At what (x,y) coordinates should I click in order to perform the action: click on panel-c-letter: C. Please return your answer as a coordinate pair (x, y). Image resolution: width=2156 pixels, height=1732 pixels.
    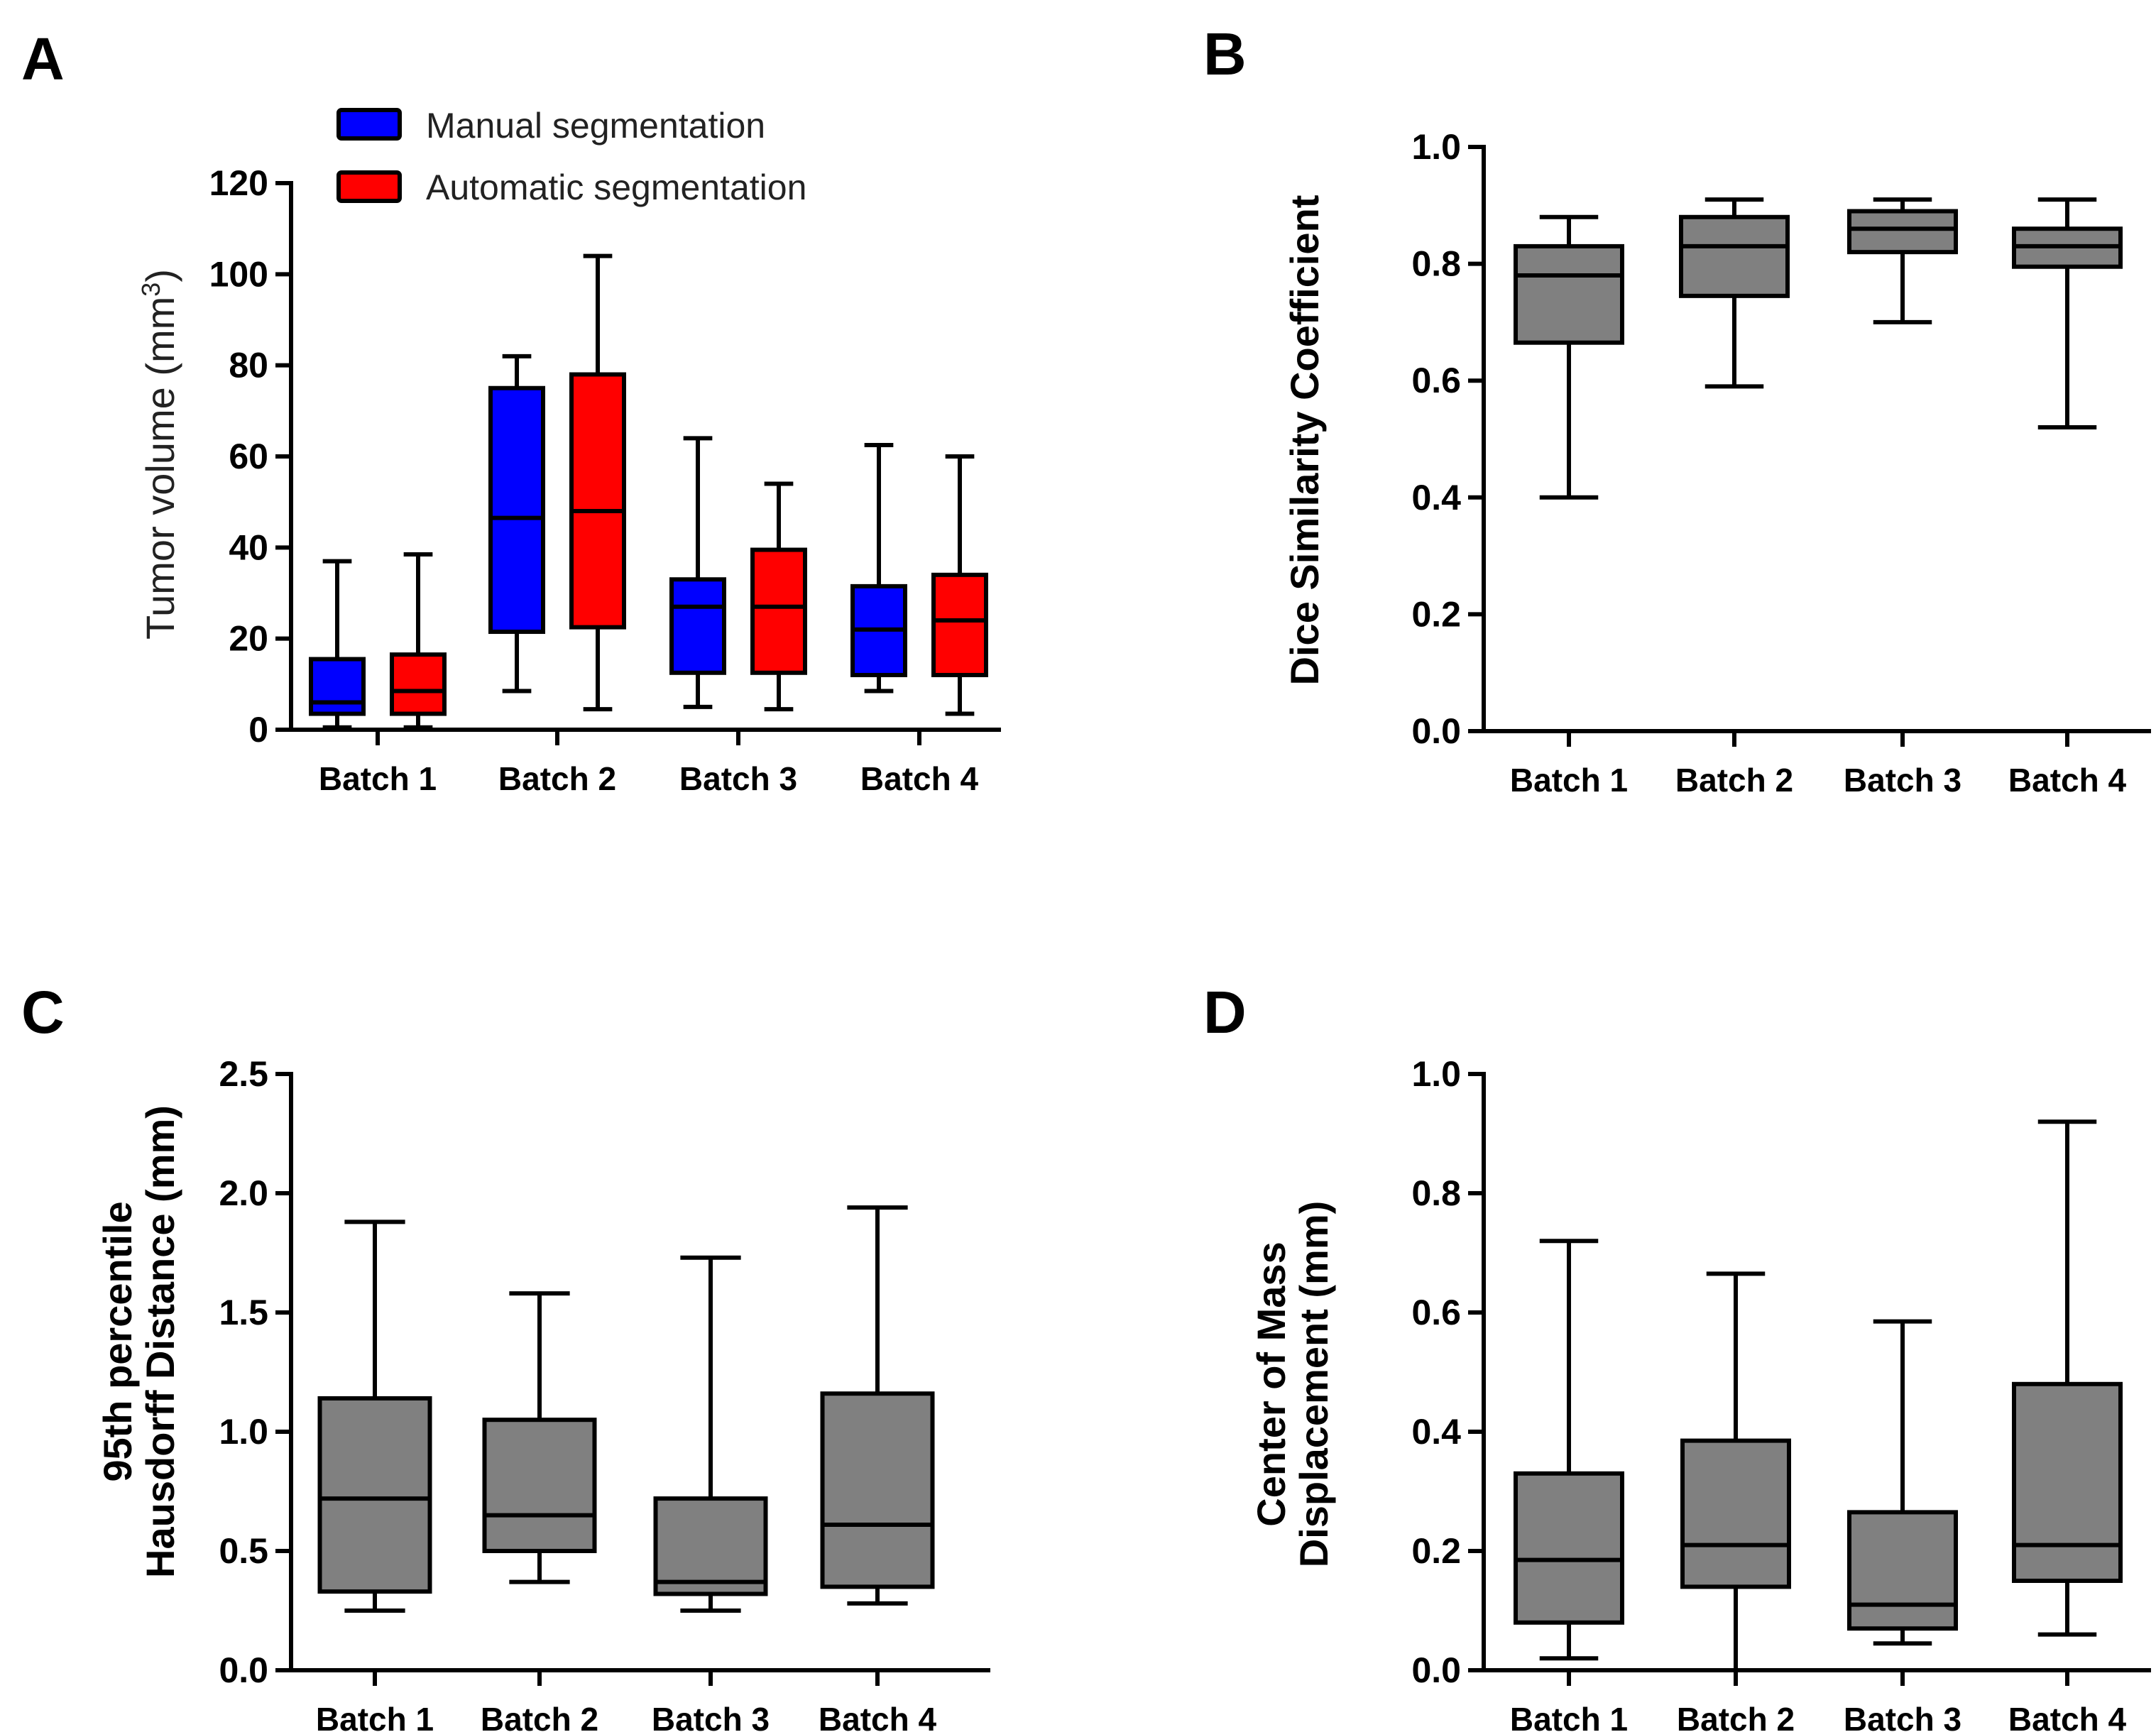
    Looking at the image, I should click on (43, 1012).